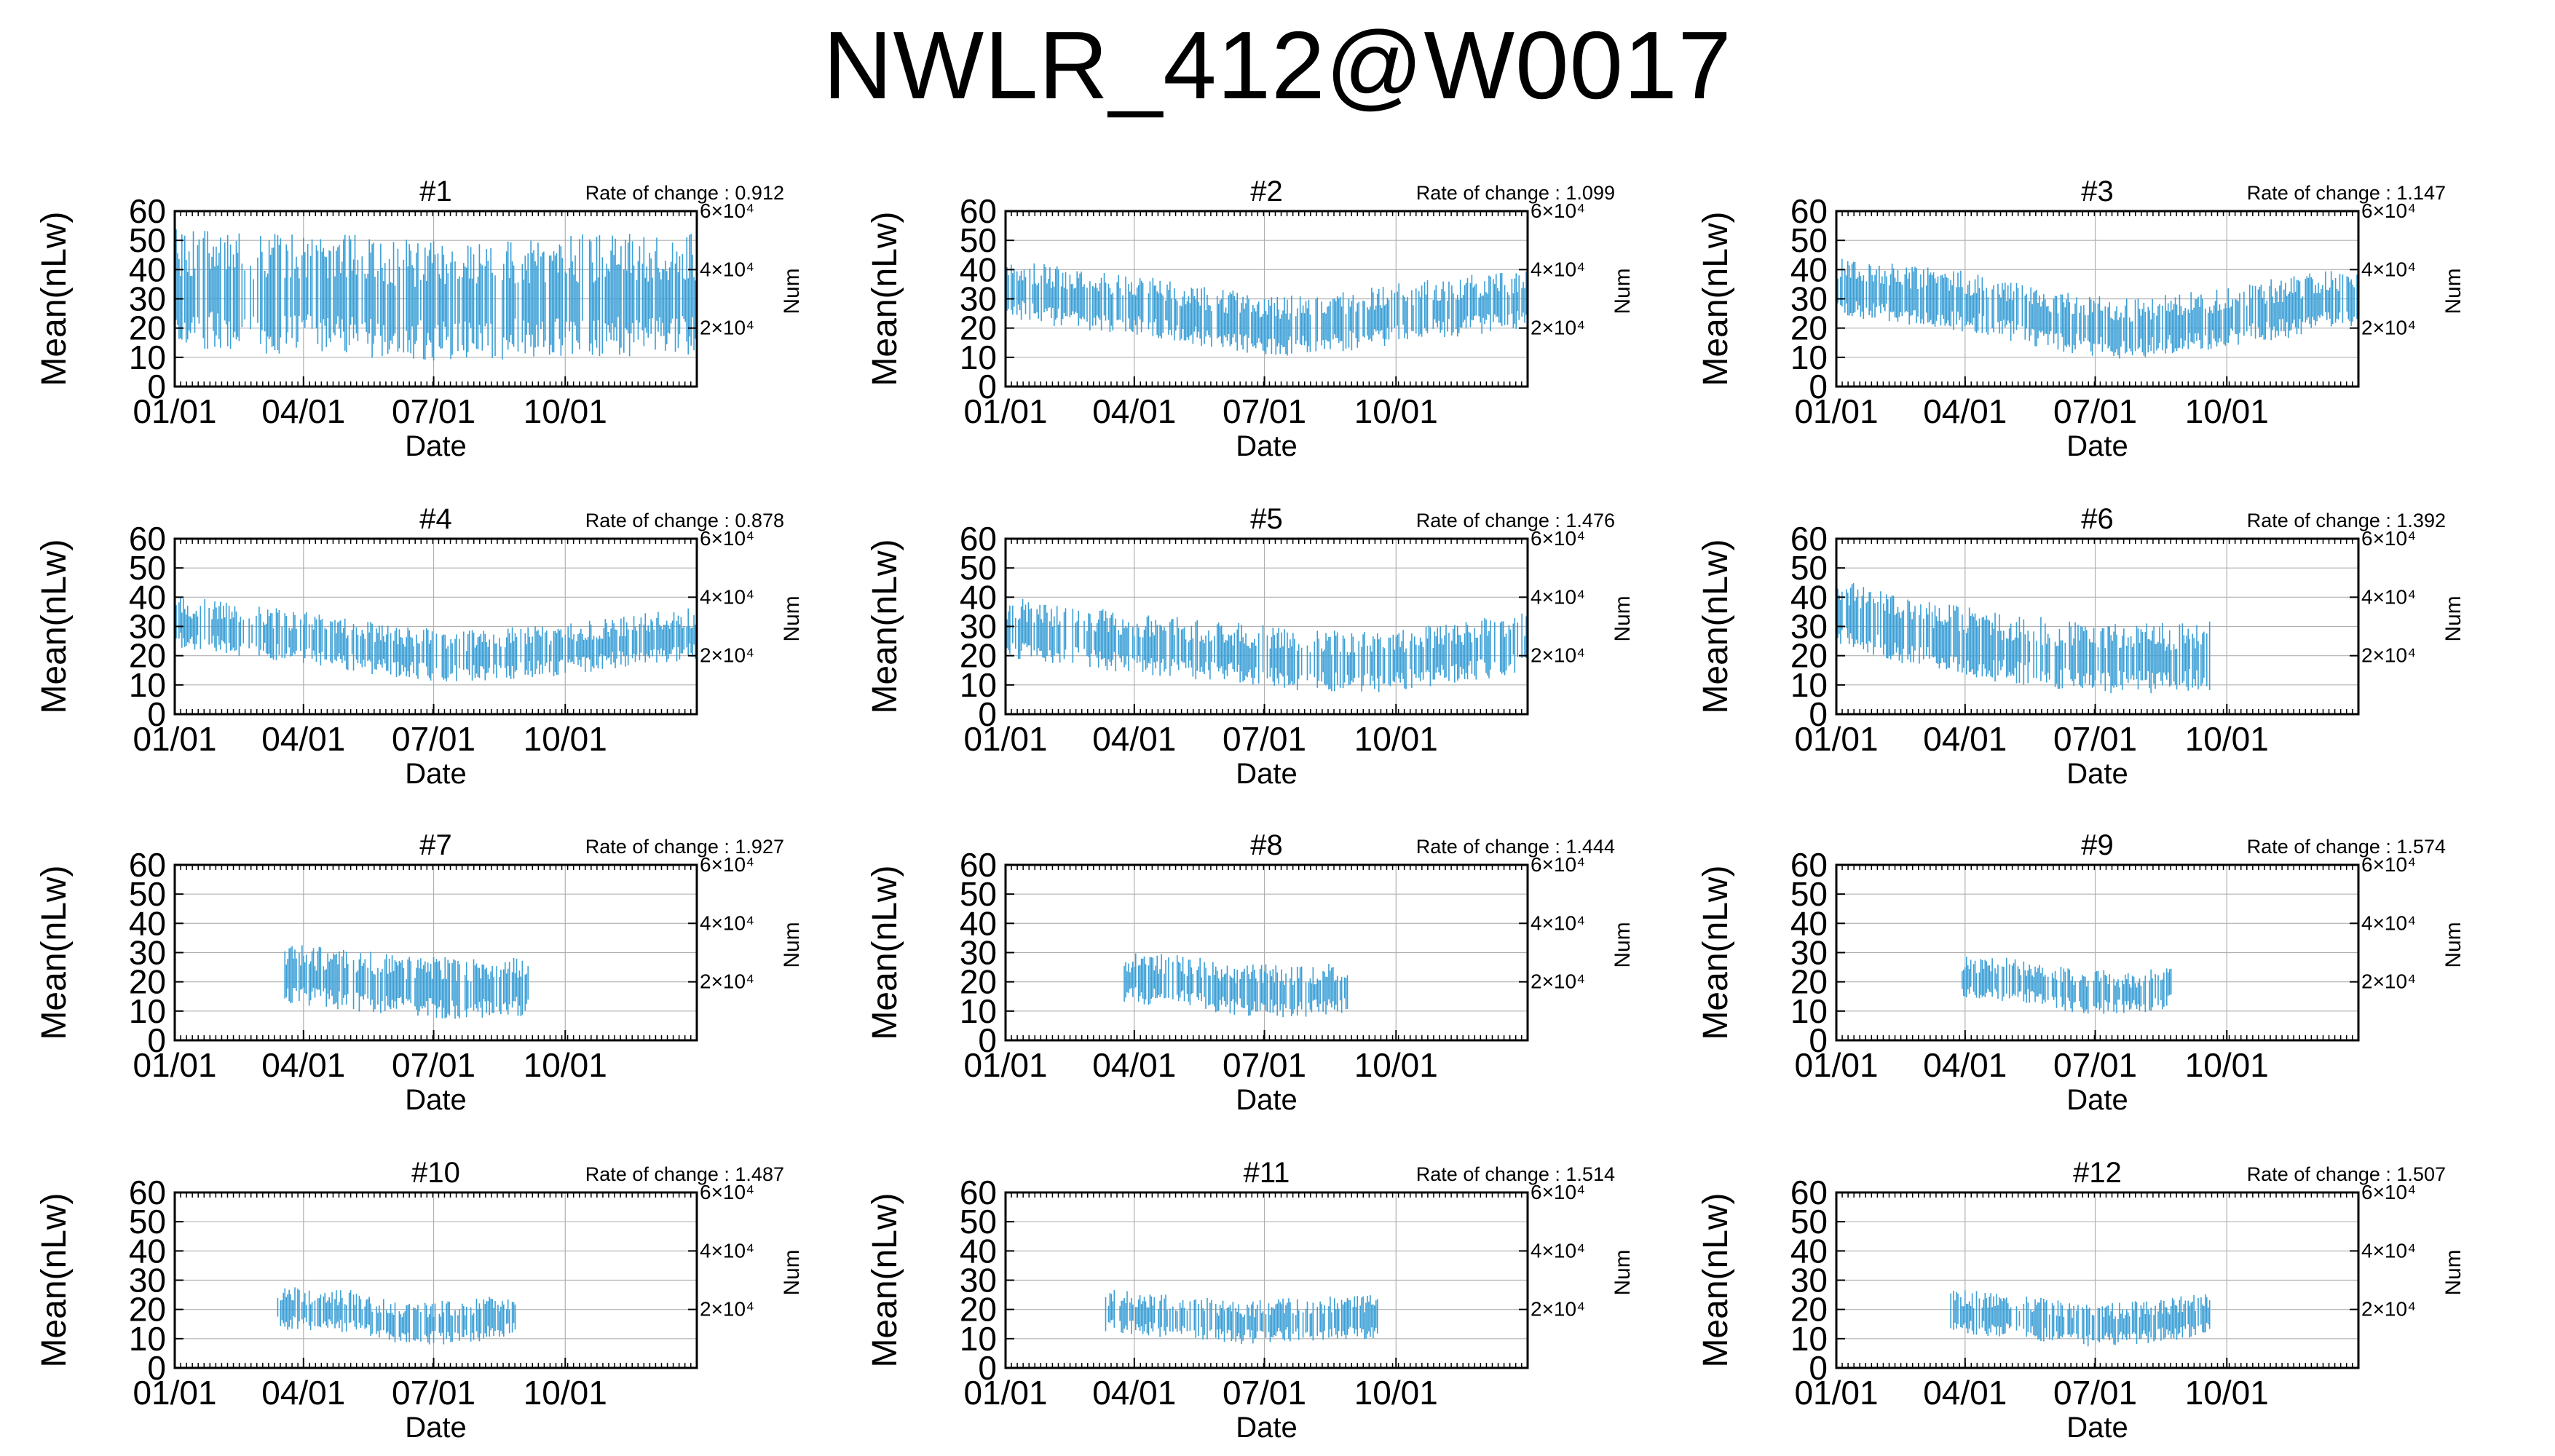 Image resolution: width=2555 pixels, height=1456 pixels. What do you see at coordinates (1266, 845) in the screenshot?
I see `panel-title: #8` at bounding box center [1266, 845].